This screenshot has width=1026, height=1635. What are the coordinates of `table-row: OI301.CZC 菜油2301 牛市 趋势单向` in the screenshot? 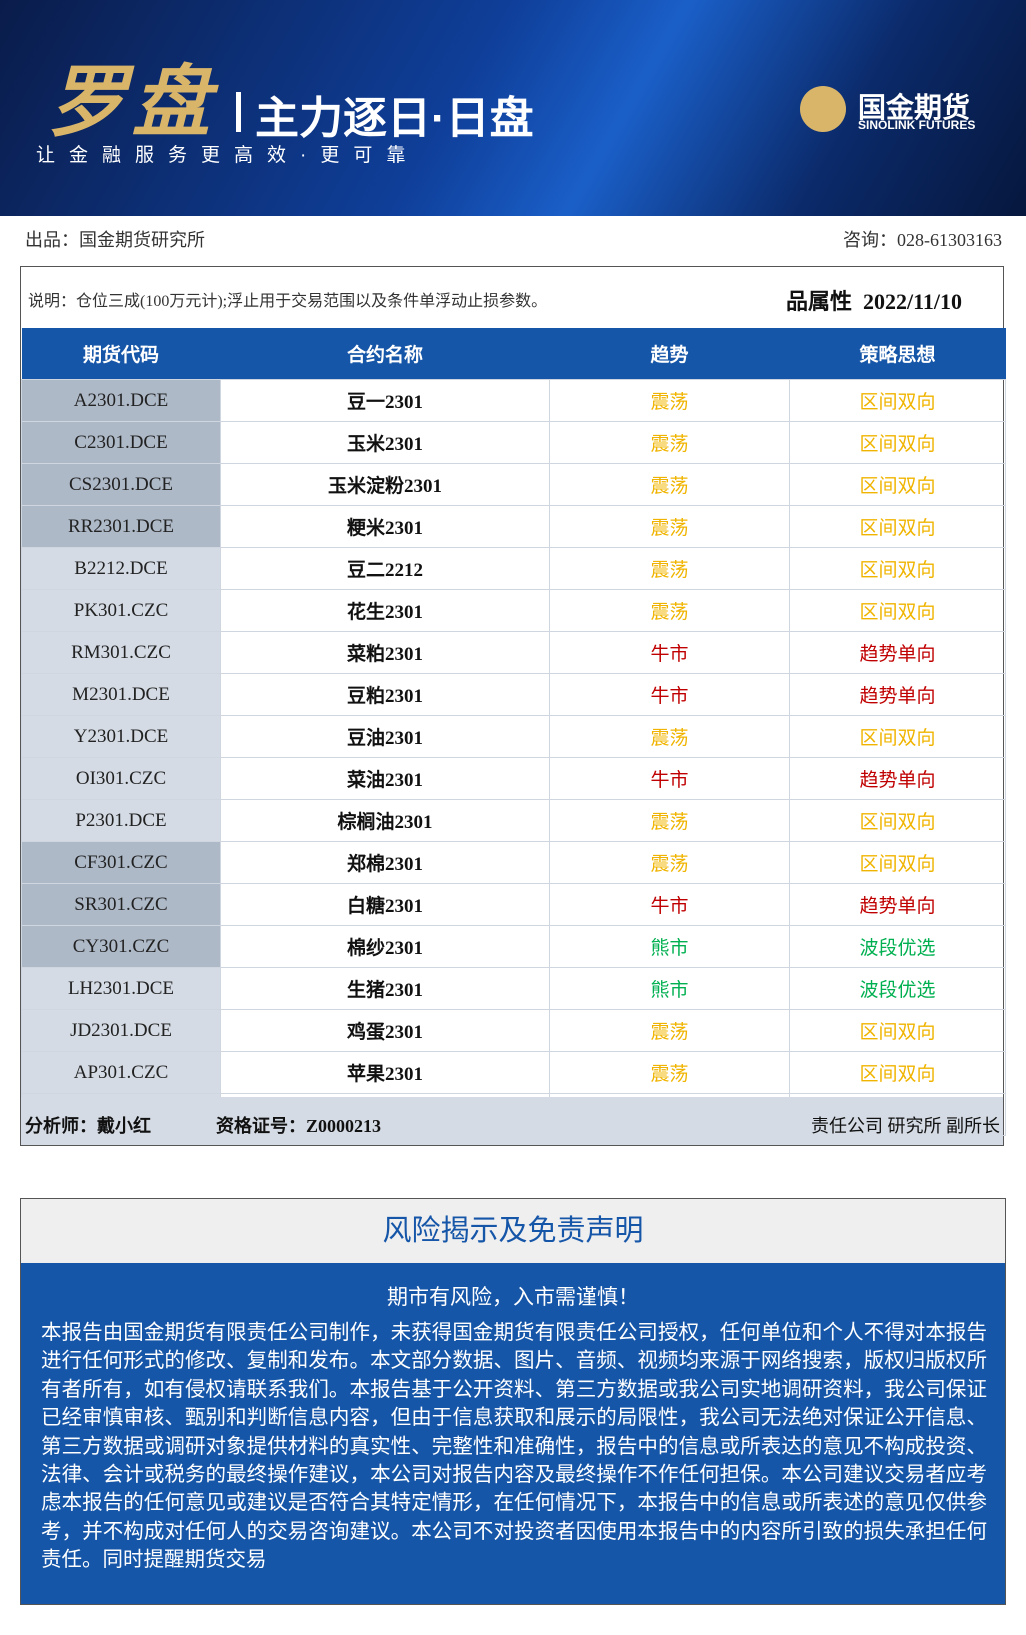 It's located at (513, 778).